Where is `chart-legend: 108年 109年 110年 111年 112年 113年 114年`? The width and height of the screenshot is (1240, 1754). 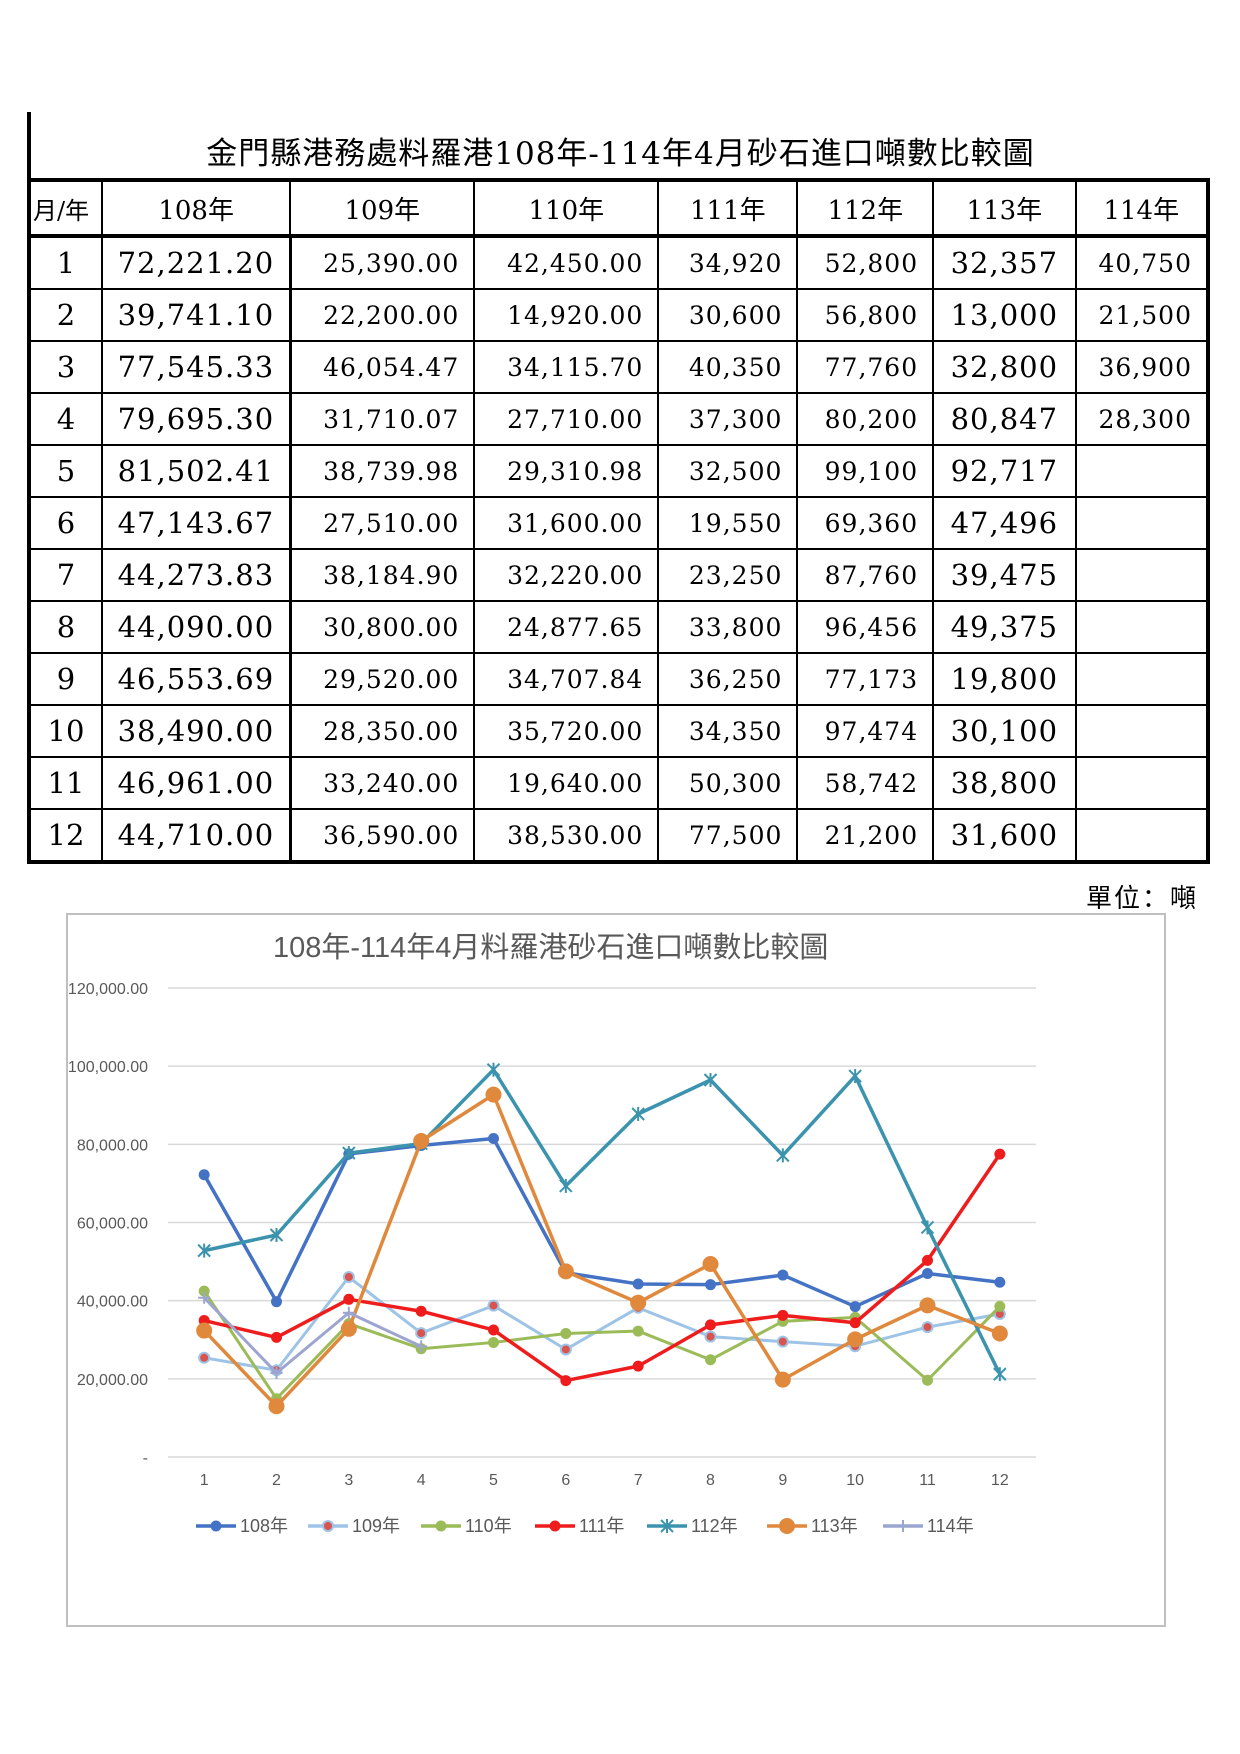 chart-legend: 108年 109年 110年 111年 112年 113年 114年 is located at coordinates (585, 1526).